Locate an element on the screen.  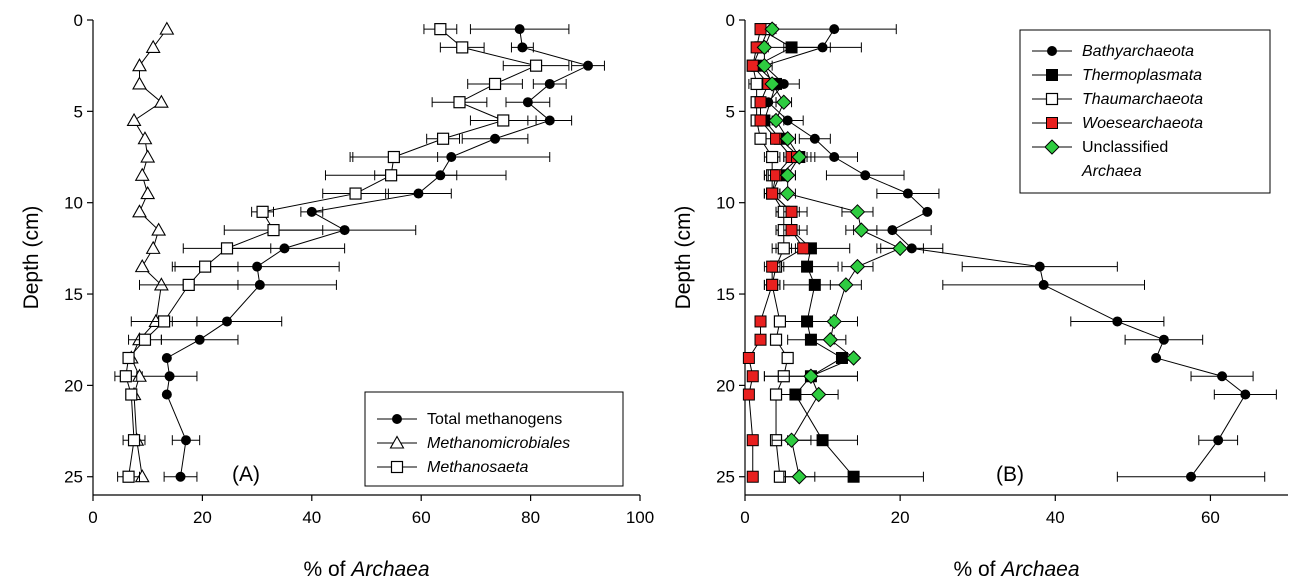
x-tick-label: 60 is located at coordinates (421, 517).